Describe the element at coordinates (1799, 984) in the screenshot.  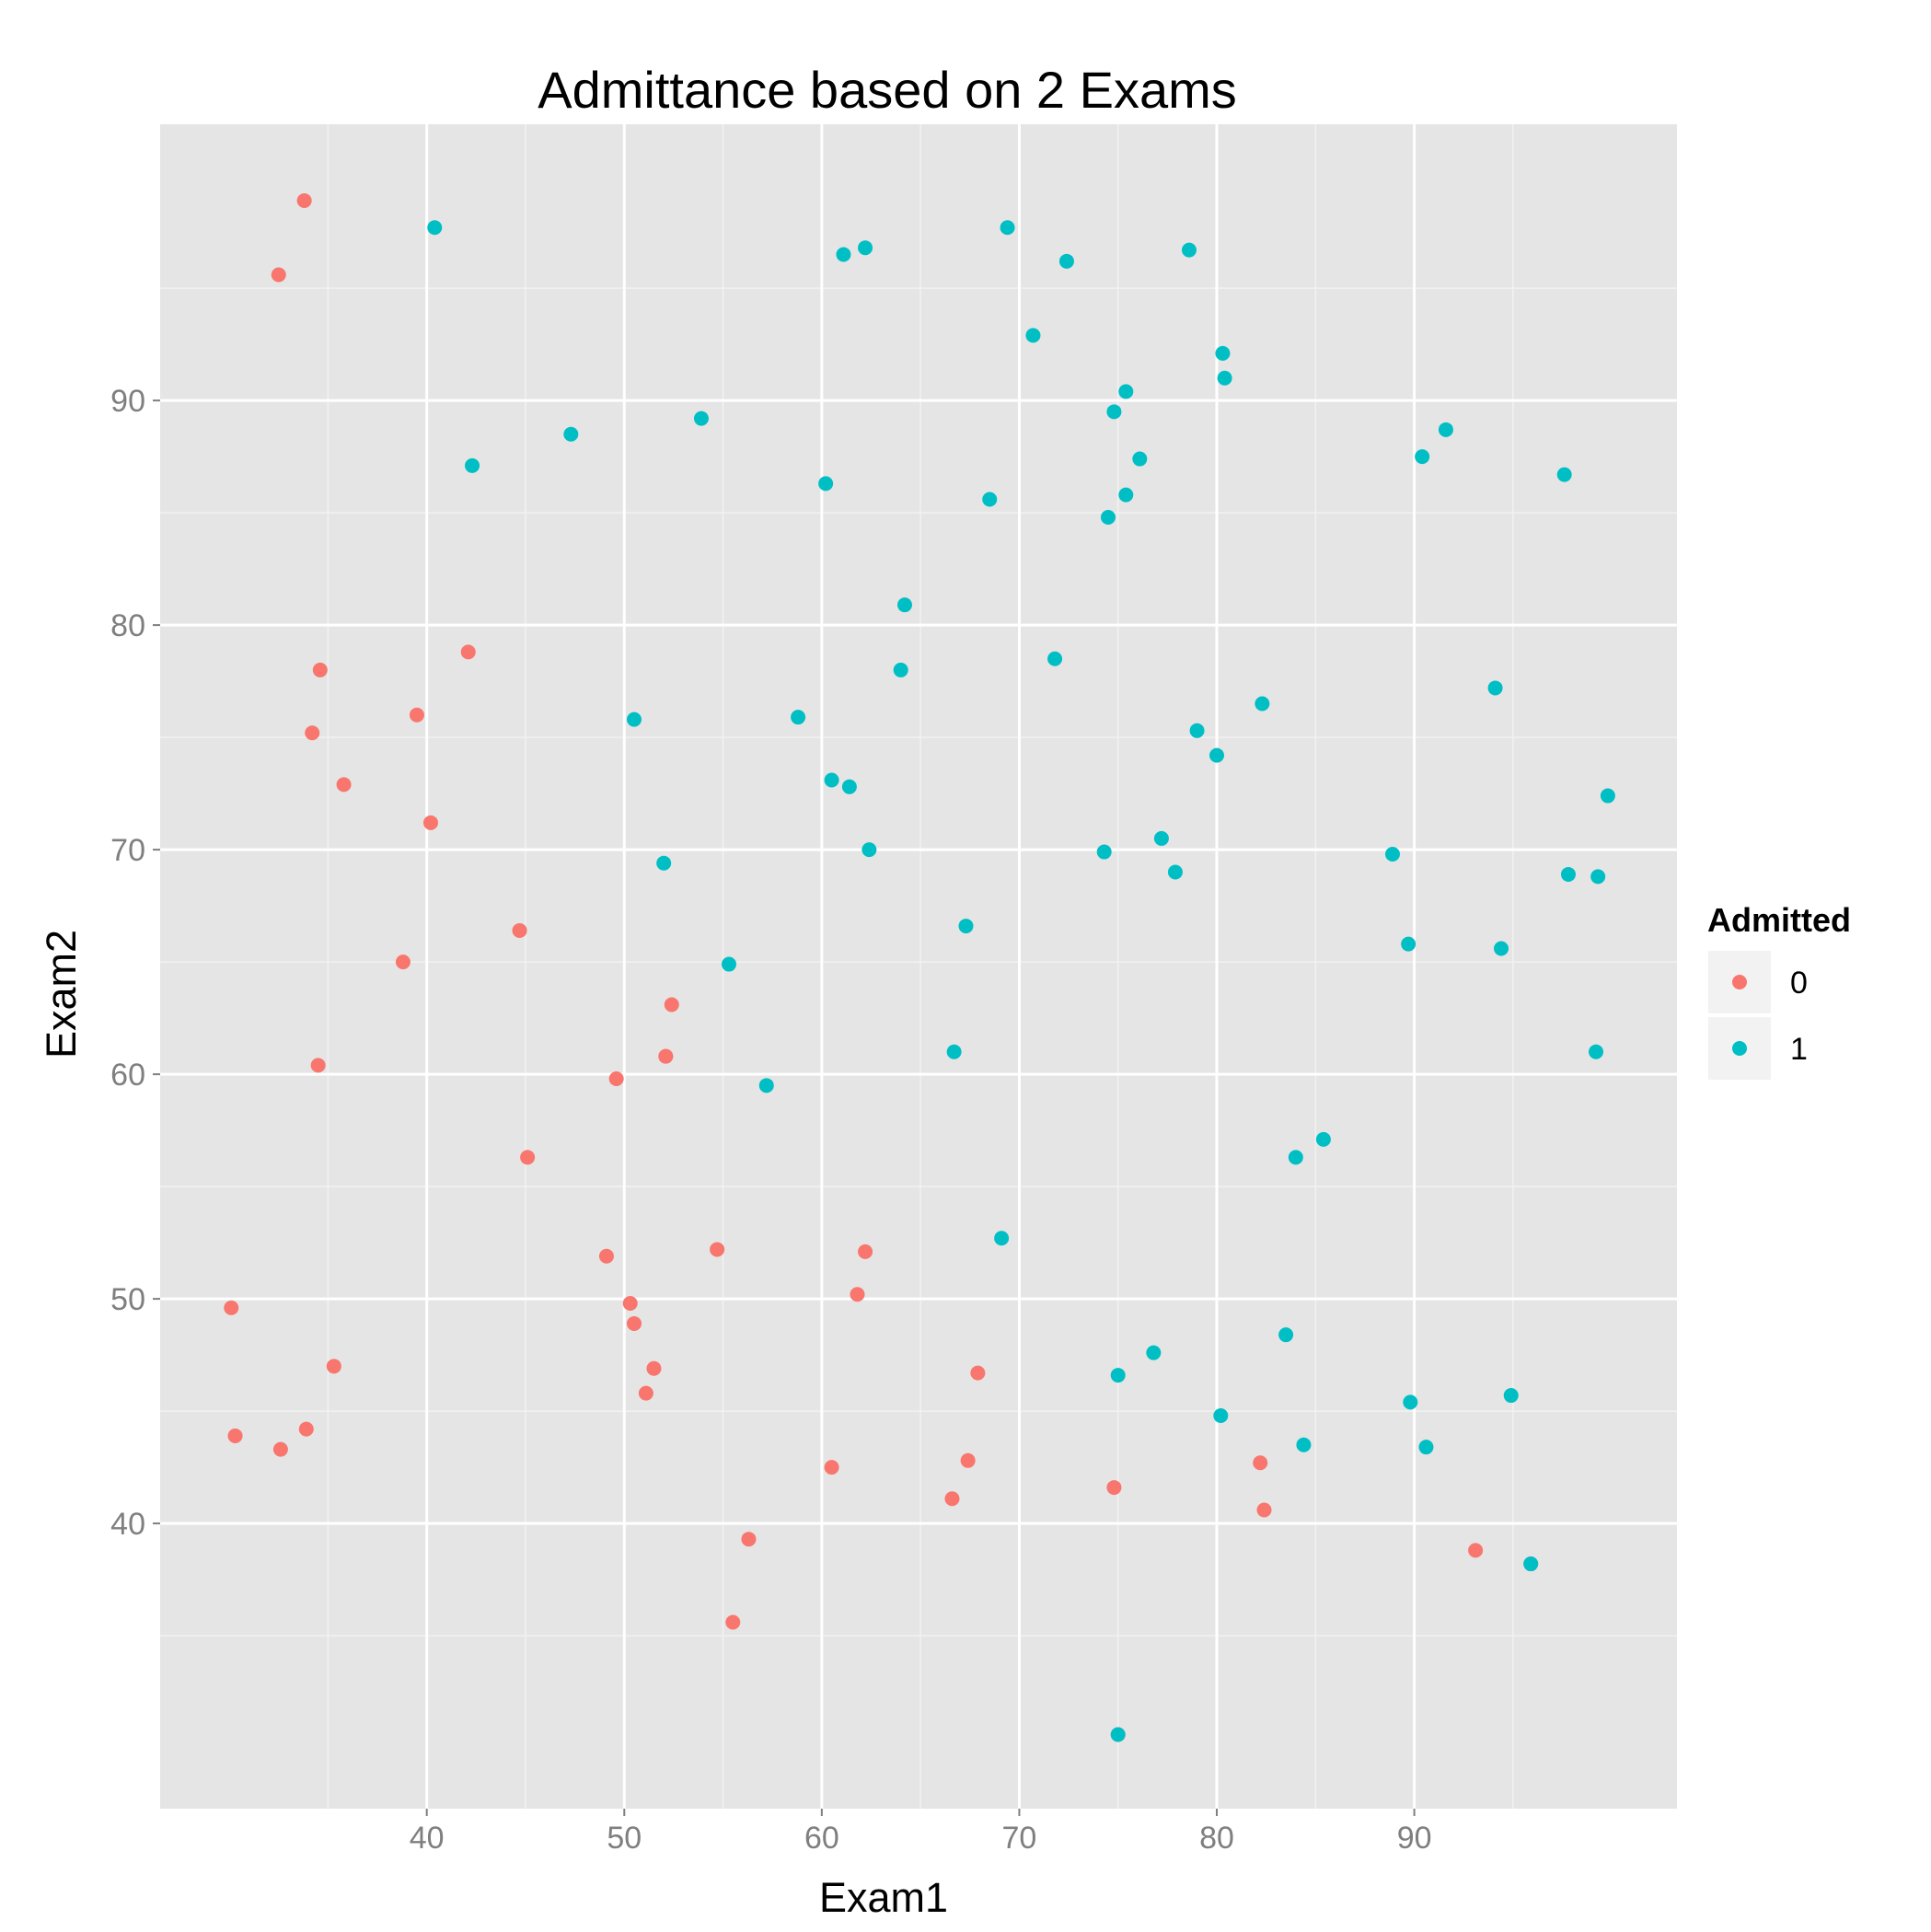
I see `legend-label: 0` at that location.